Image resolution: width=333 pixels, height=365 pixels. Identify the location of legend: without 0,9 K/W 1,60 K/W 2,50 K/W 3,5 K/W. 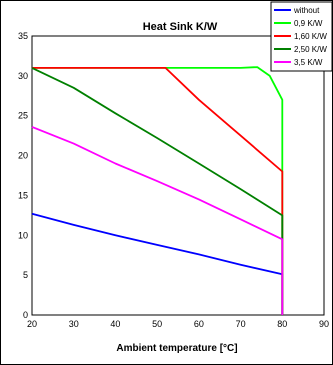
(301, 36).